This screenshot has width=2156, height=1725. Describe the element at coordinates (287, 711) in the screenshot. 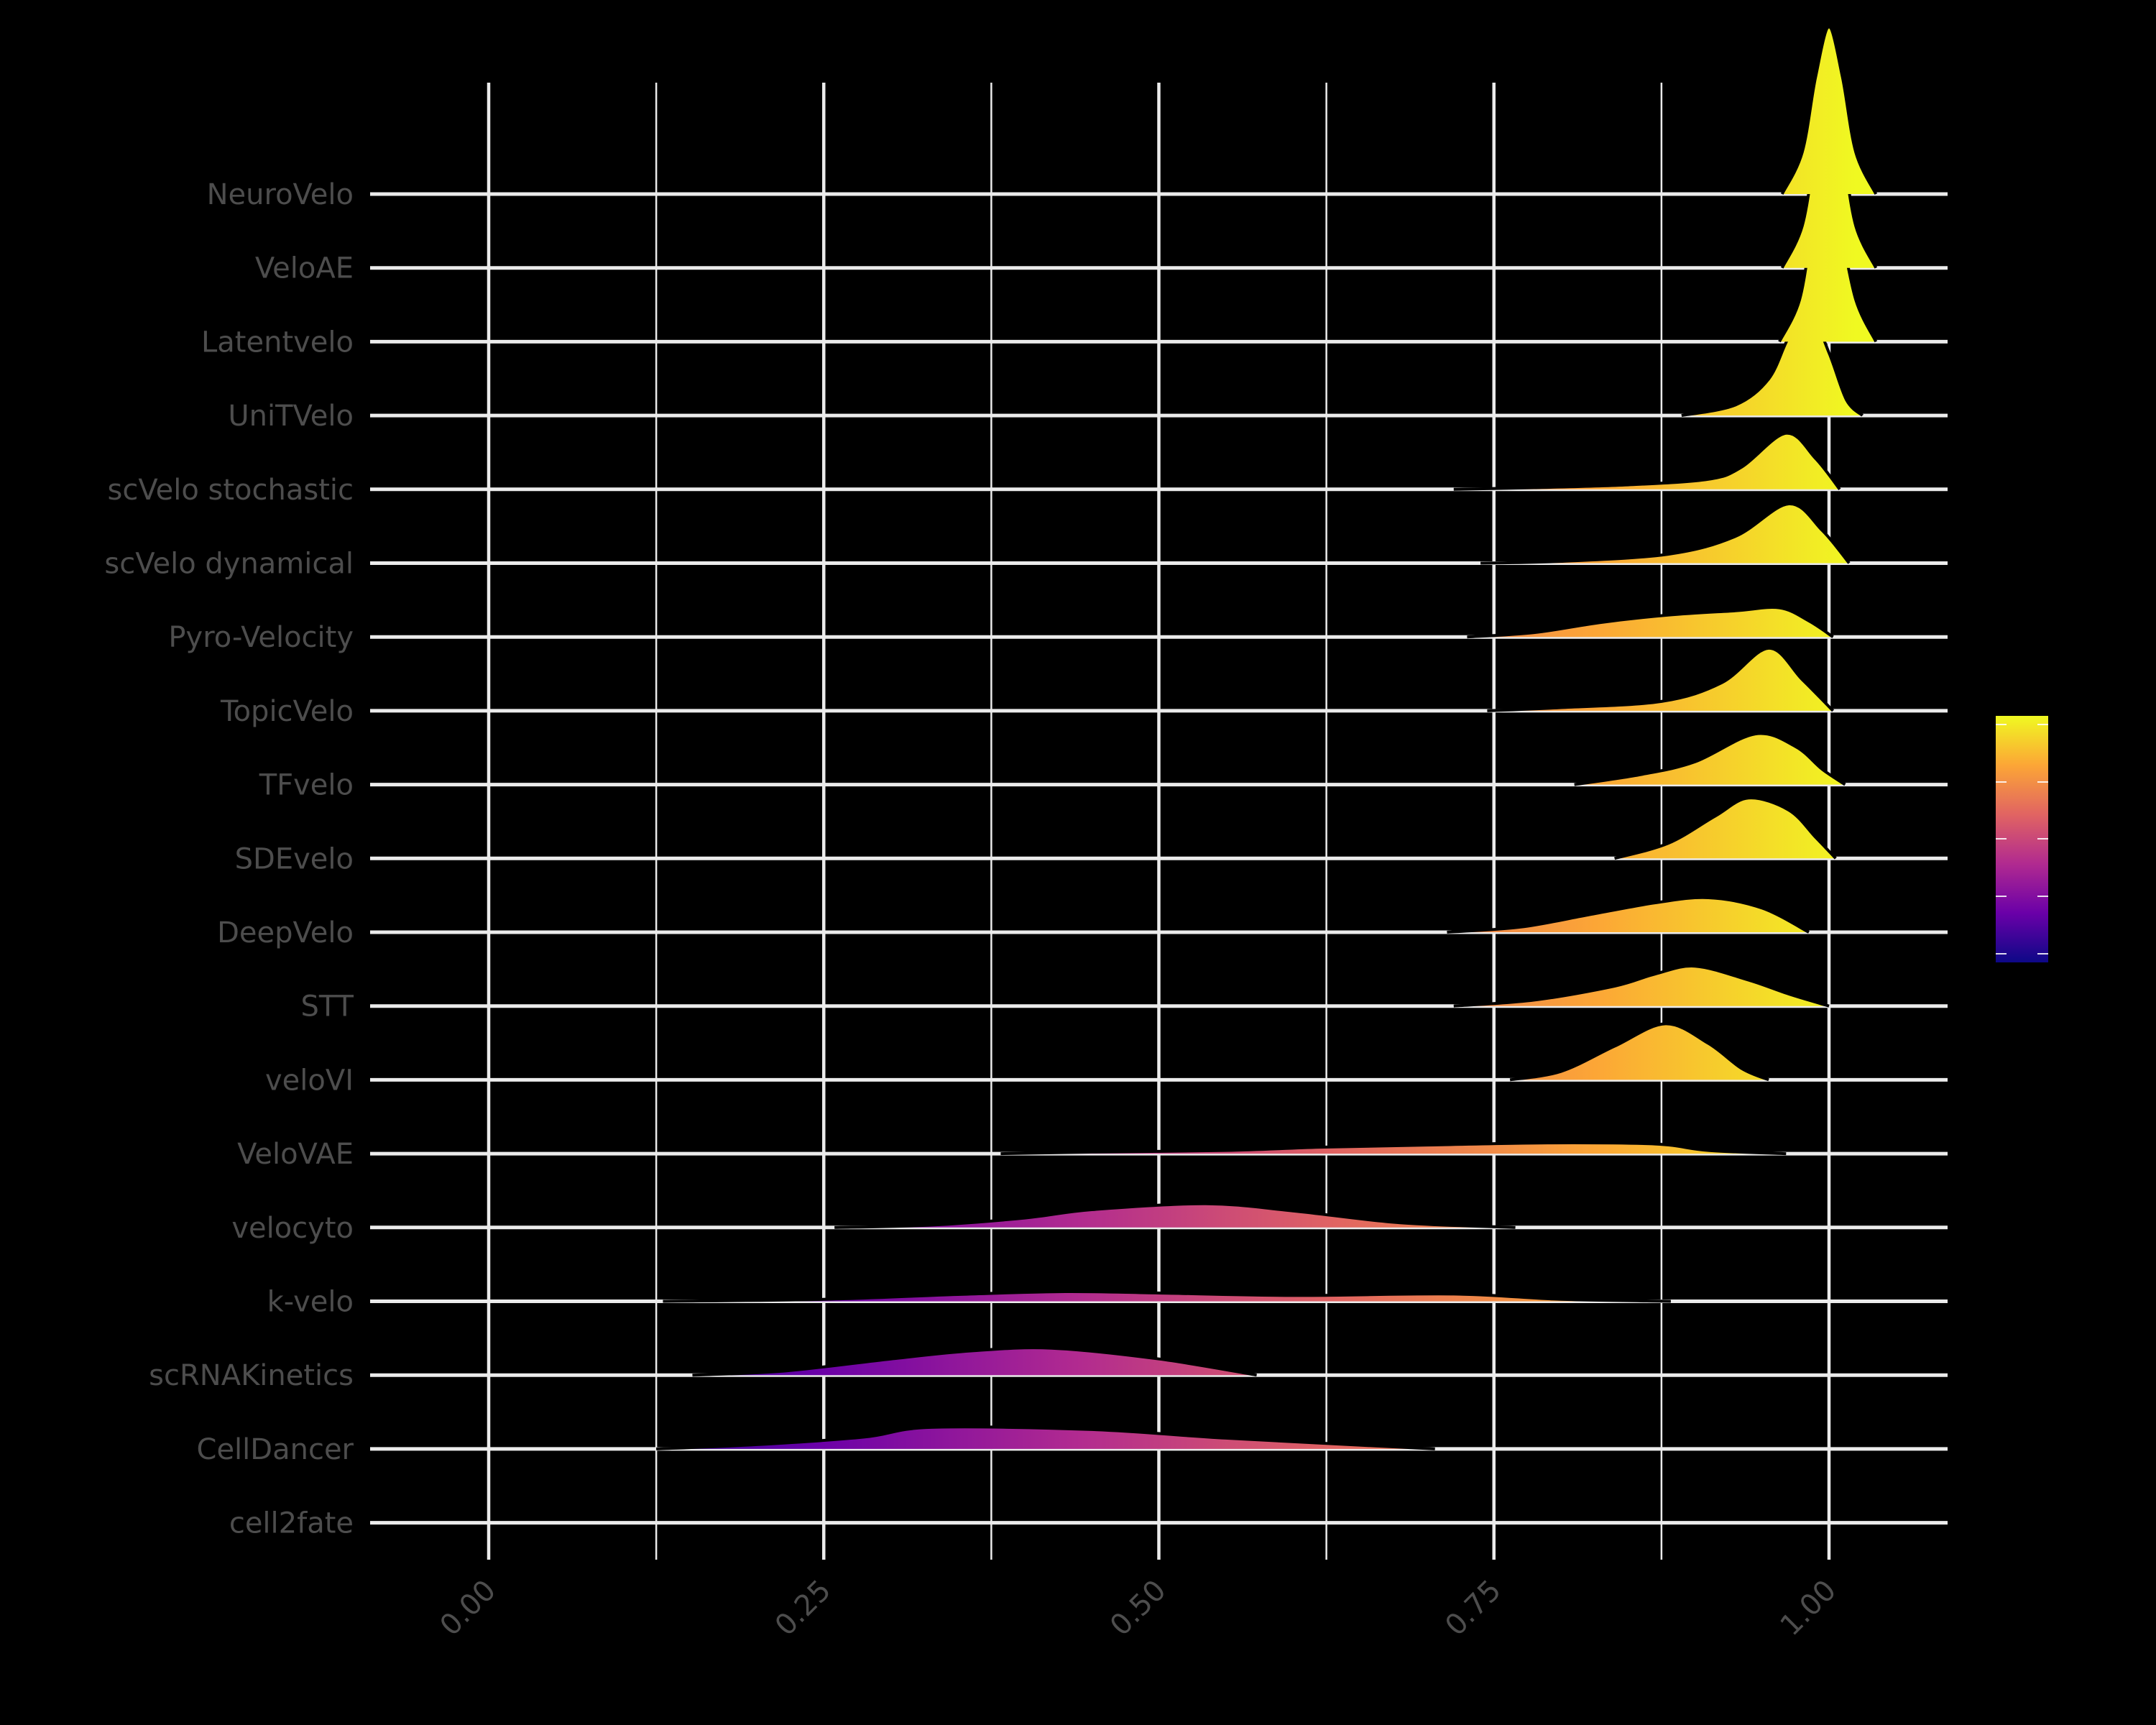

I see `y-axis-label: TopicVelo` at that location.